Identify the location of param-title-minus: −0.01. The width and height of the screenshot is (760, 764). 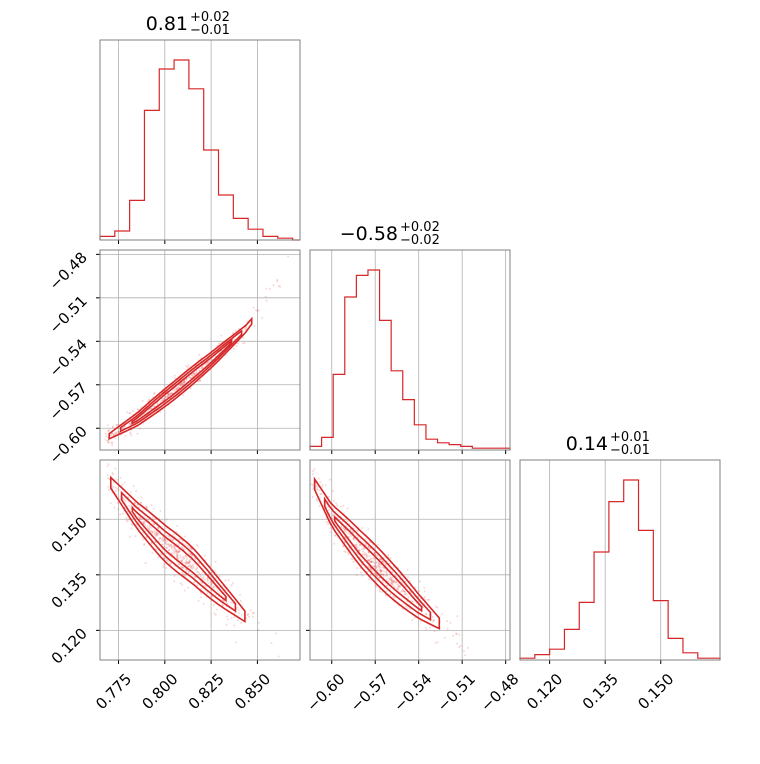
(210, 30).